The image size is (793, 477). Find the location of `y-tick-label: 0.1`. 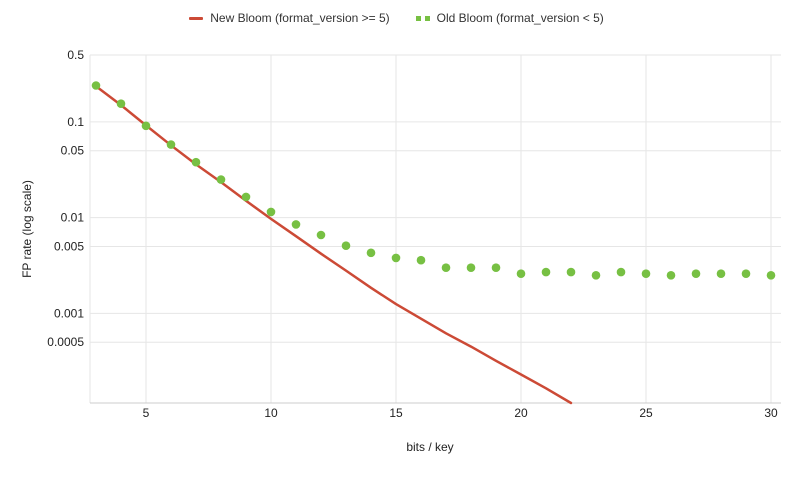

y-tick-label: 0.1 is located at coordinates (75, 122).